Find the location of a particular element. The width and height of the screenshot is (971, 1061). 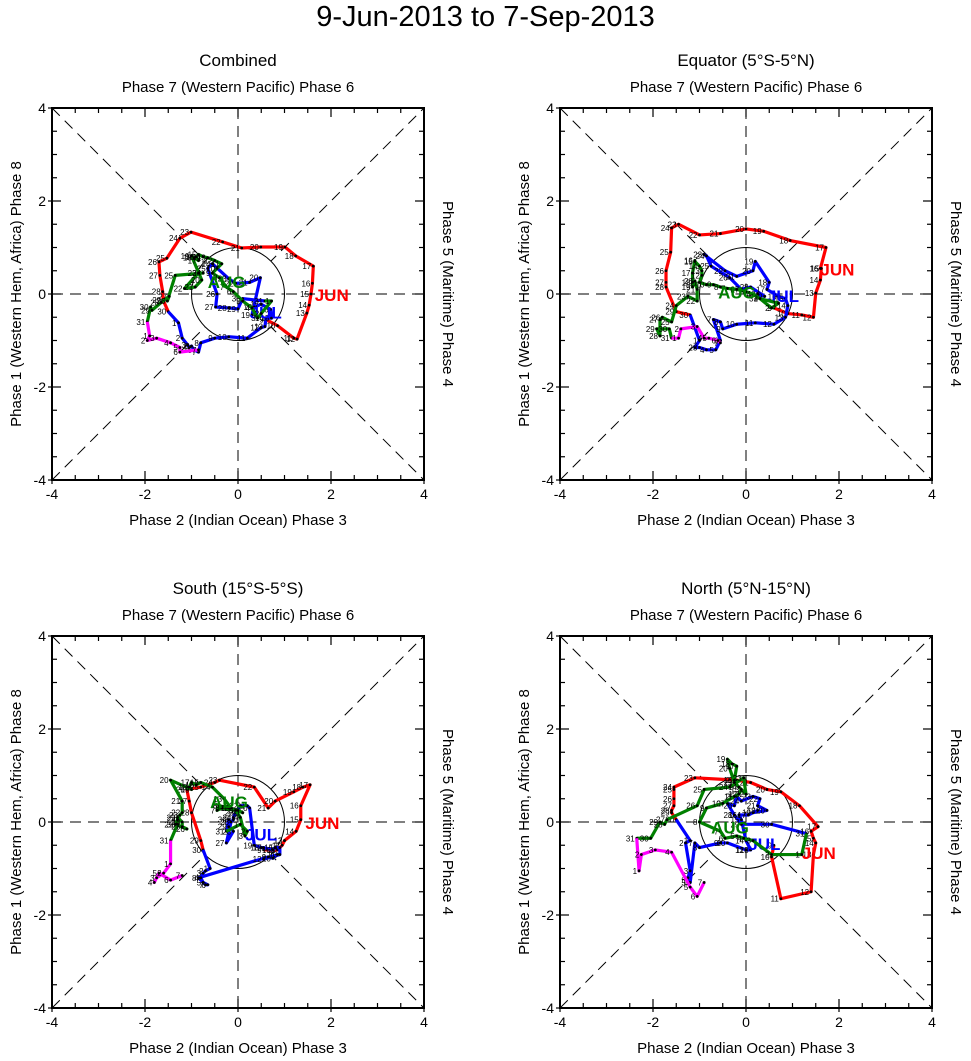

x-tick-label: 0 is located at coordinates (746, 1022).